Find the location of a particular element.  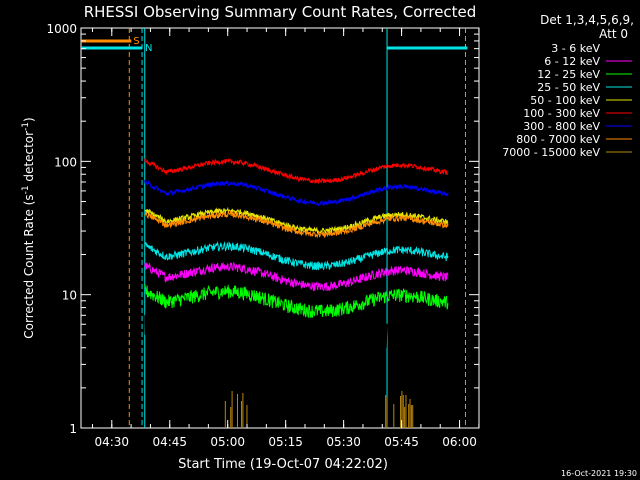

legend-item-label: 100 - 300 keV is located at coordinates (561, 113).